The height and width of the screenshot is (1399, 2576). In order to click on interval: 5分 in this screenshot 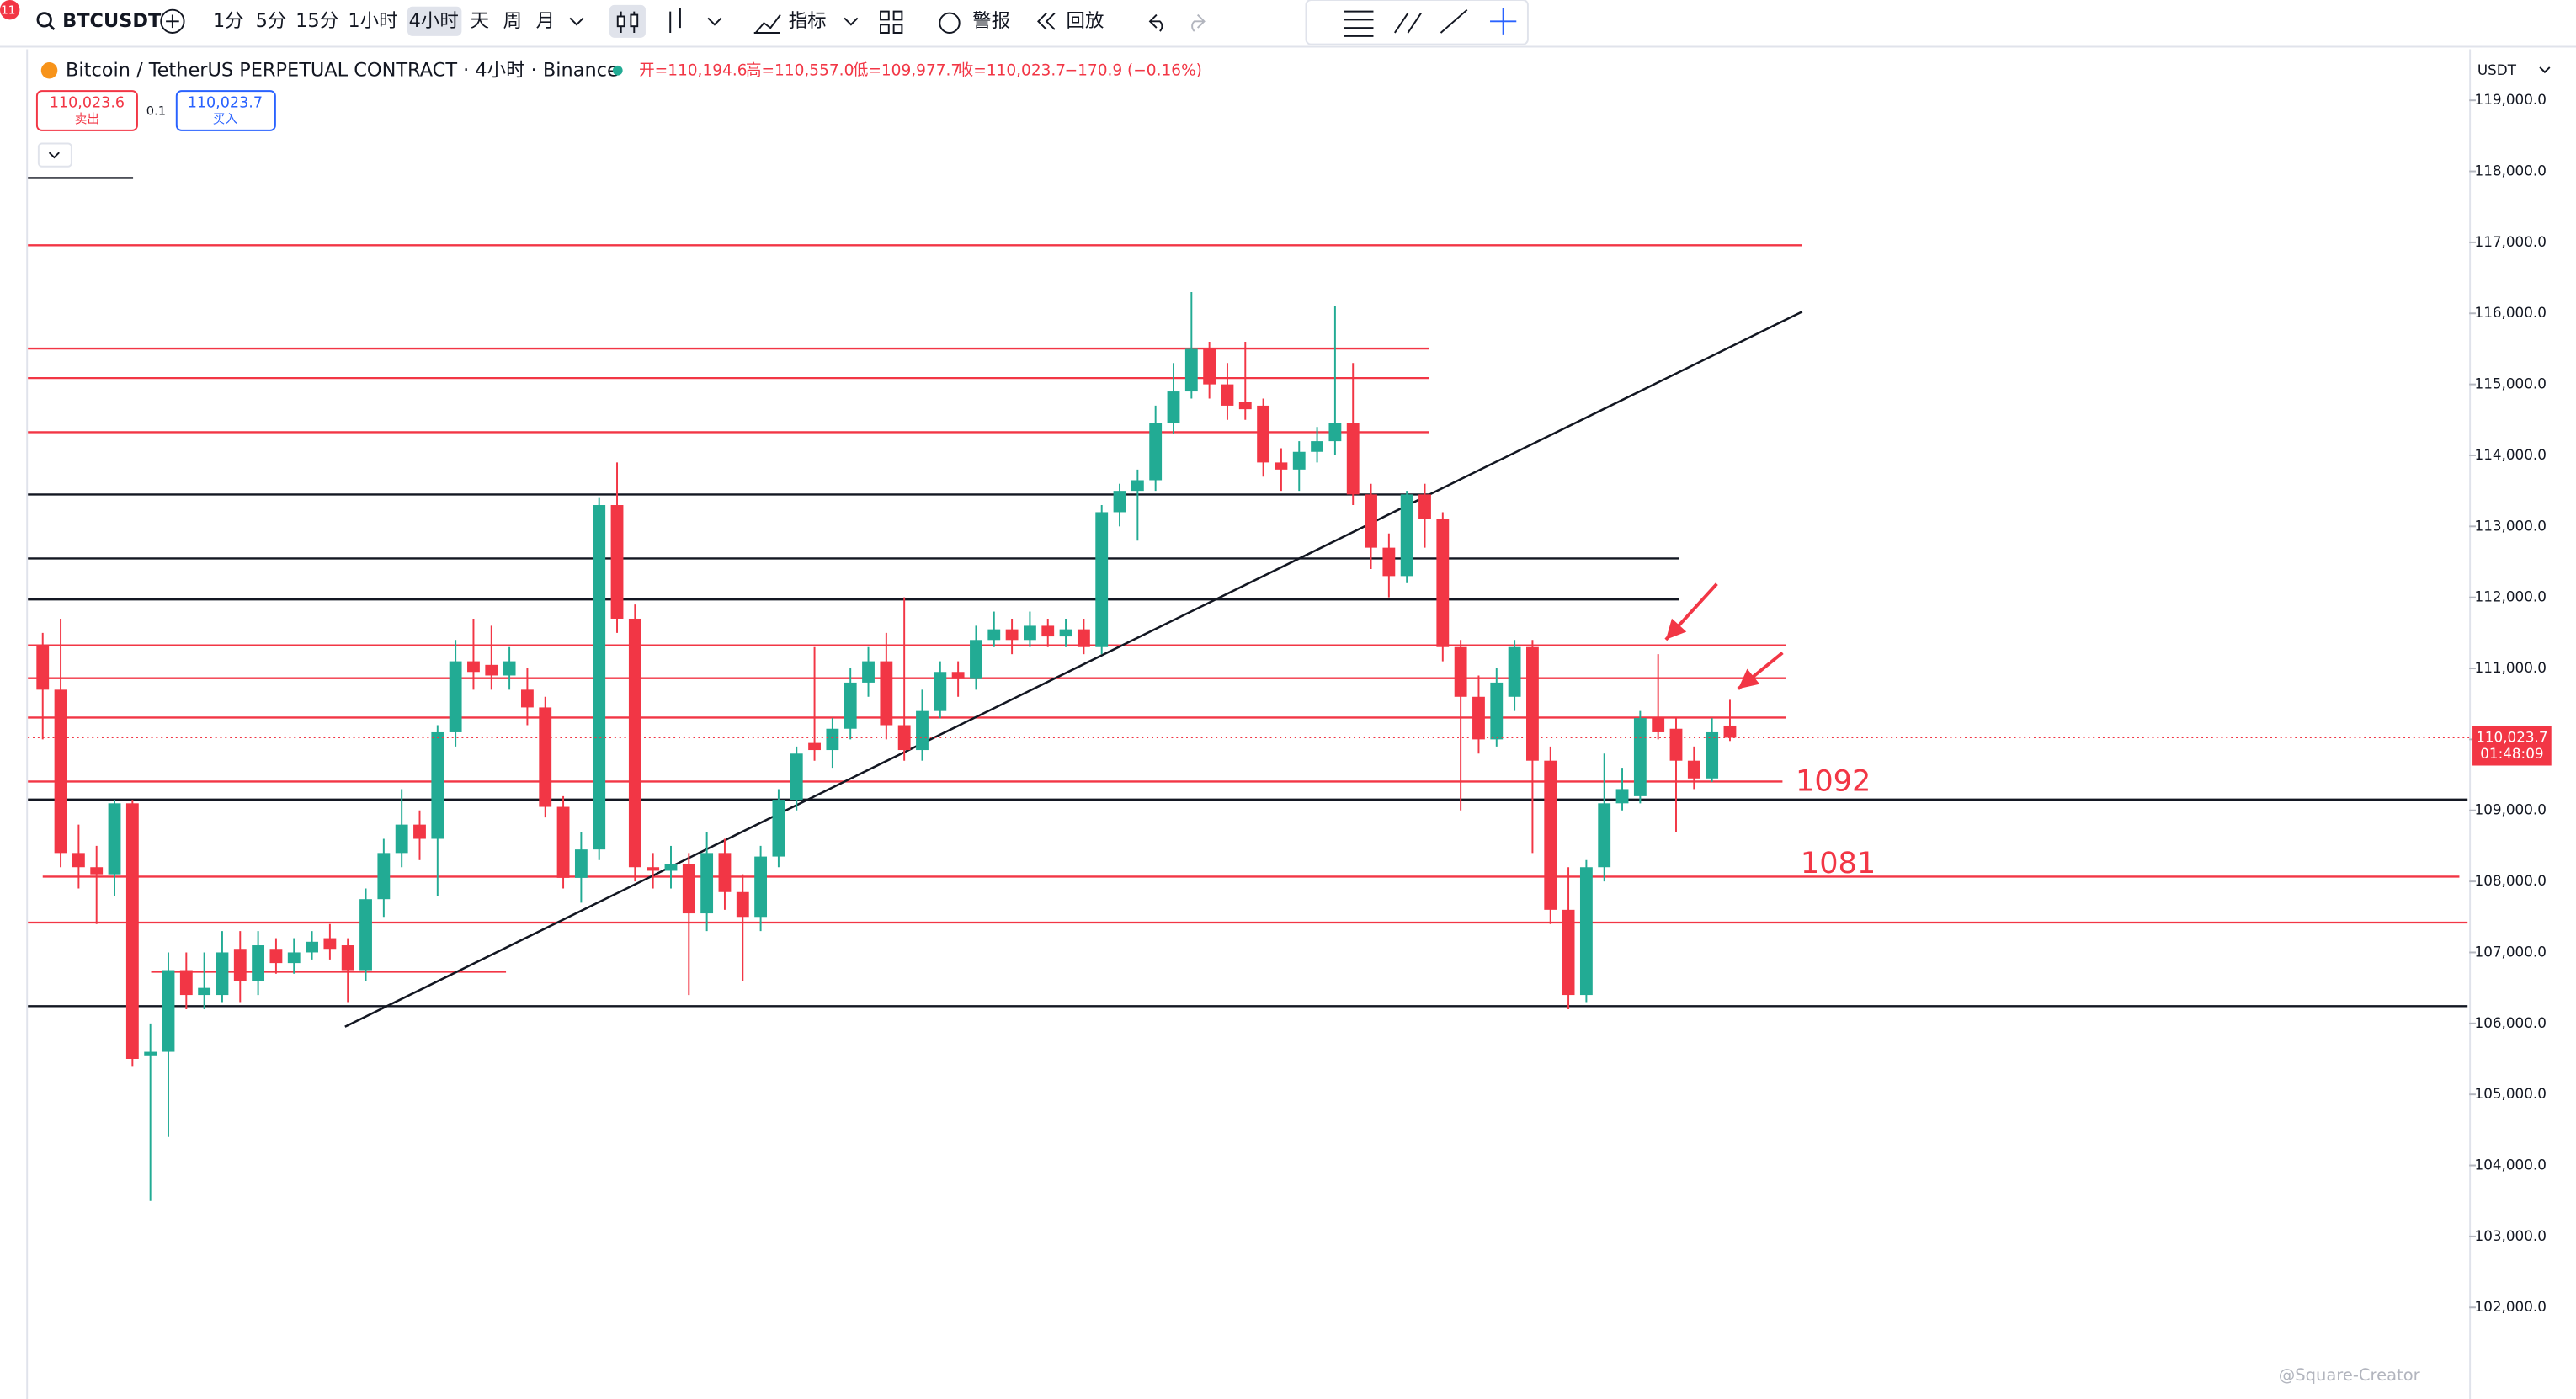, I will do `click(271, 21)`.